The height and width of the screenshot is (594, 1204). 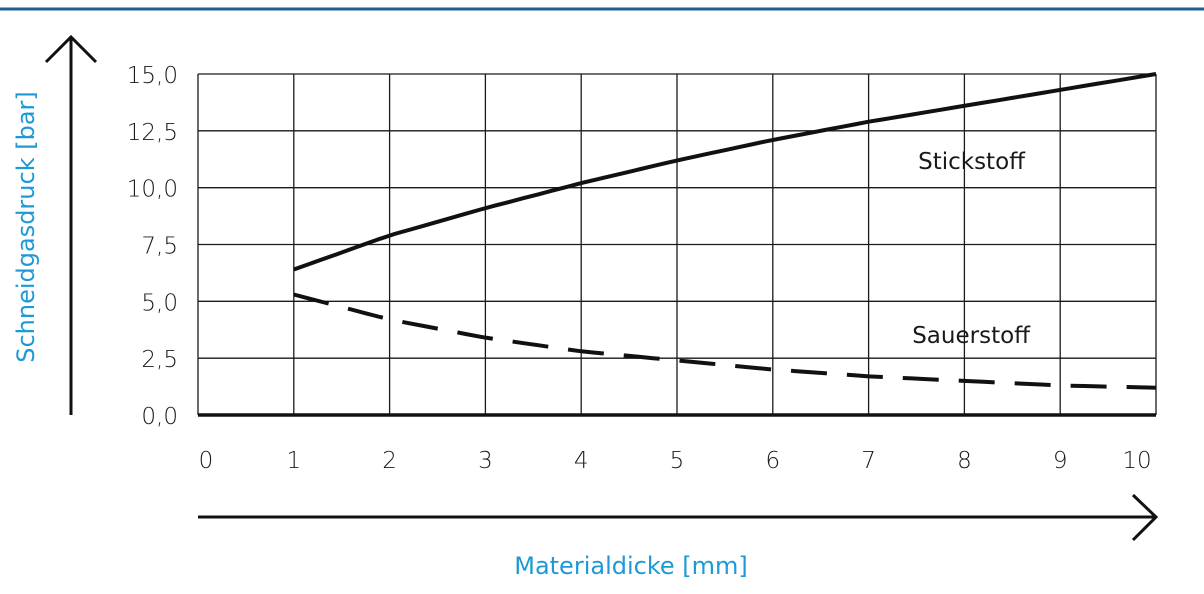 What do you see at coordinates (159, 417) in the screenshot?
I see `y-tick-label: 0,0` at bounding box center [159, 417].